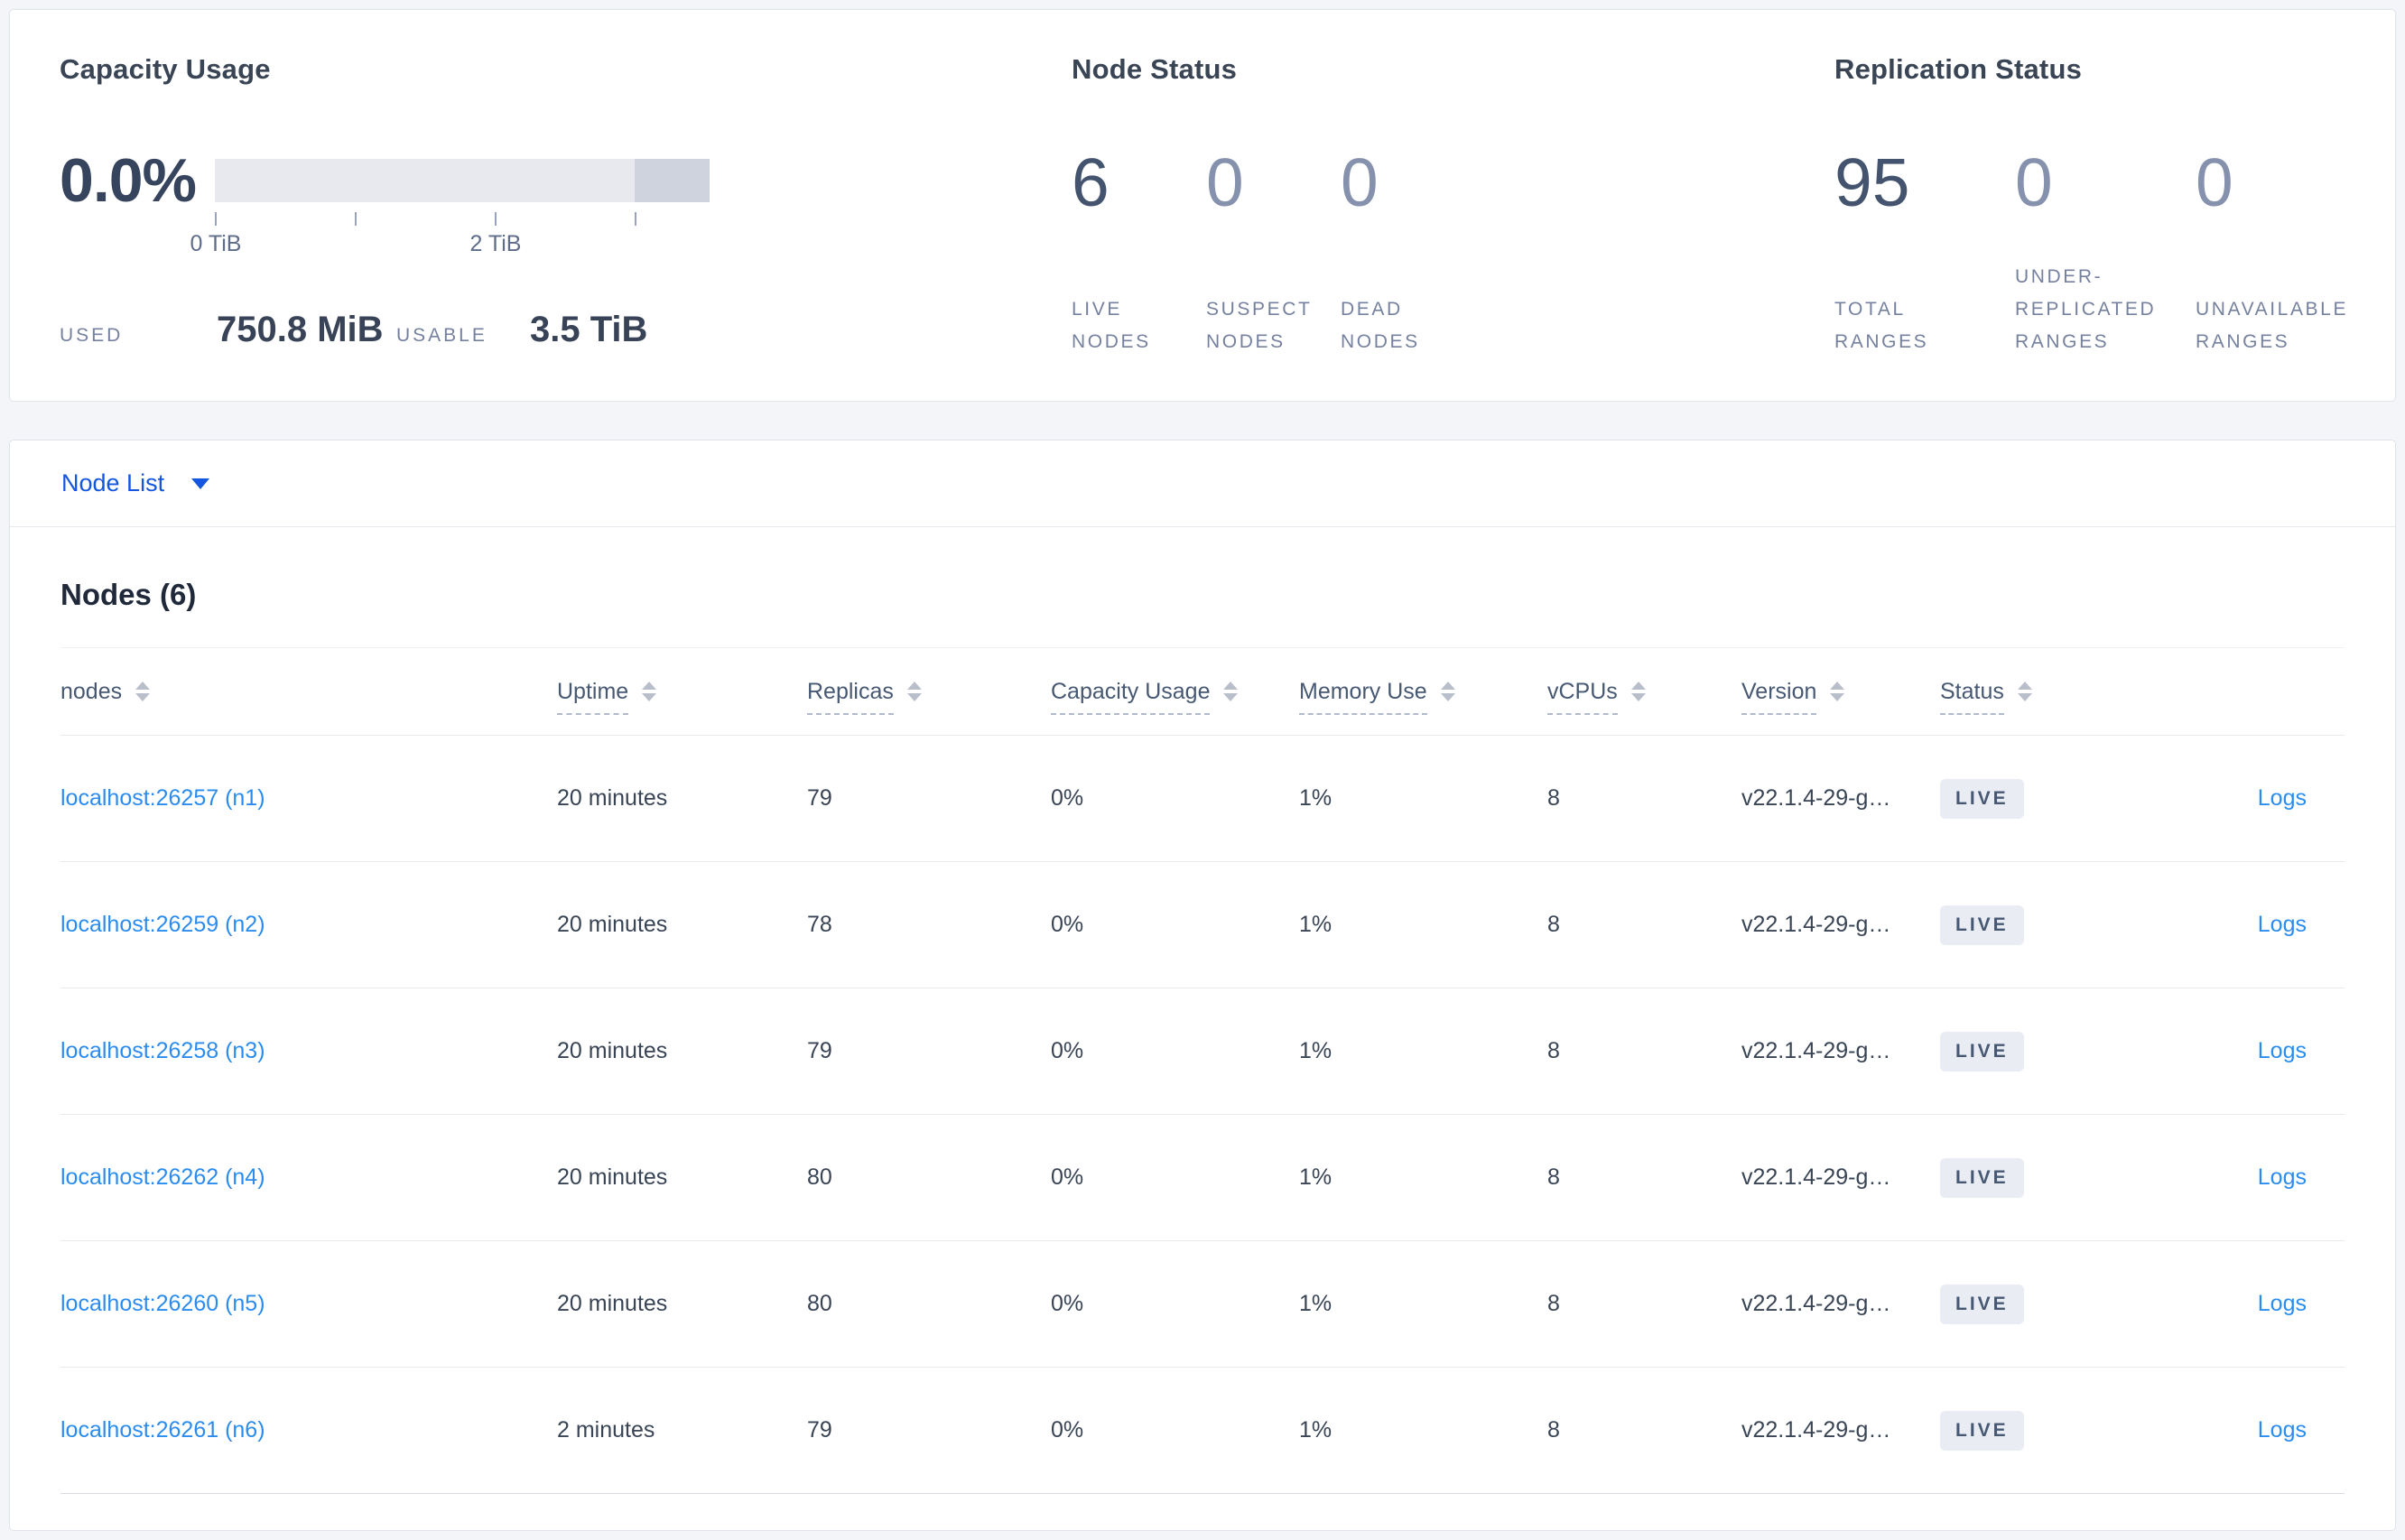 This screenshot has width=2405, height=1540. What do you see at coordinates (2086, 309) in the screenshot?
I see `under-replicated-ranges-label: UNDER-REPLICATED RANGES` at bounding box center [2086, 309].